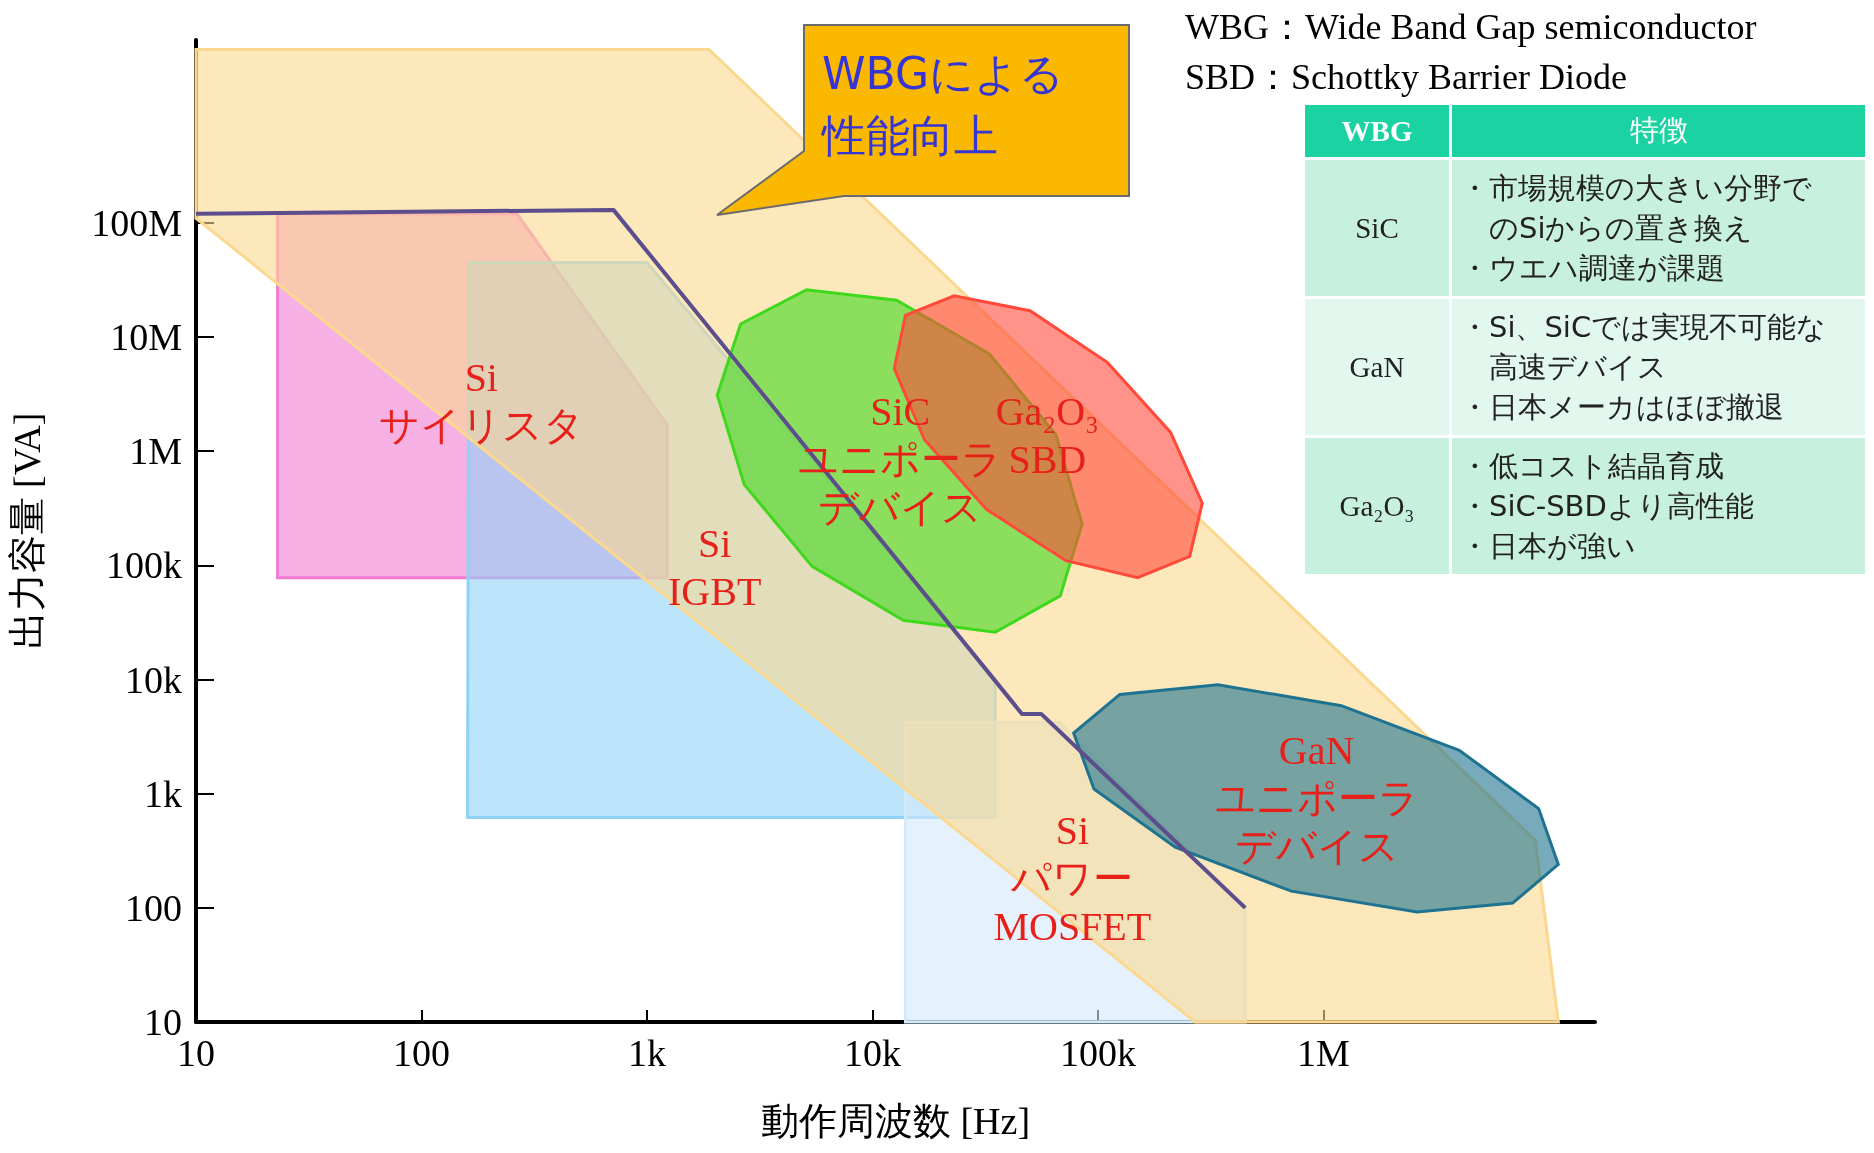  I want to click on y-tick-label: 100, so click(153, 907).